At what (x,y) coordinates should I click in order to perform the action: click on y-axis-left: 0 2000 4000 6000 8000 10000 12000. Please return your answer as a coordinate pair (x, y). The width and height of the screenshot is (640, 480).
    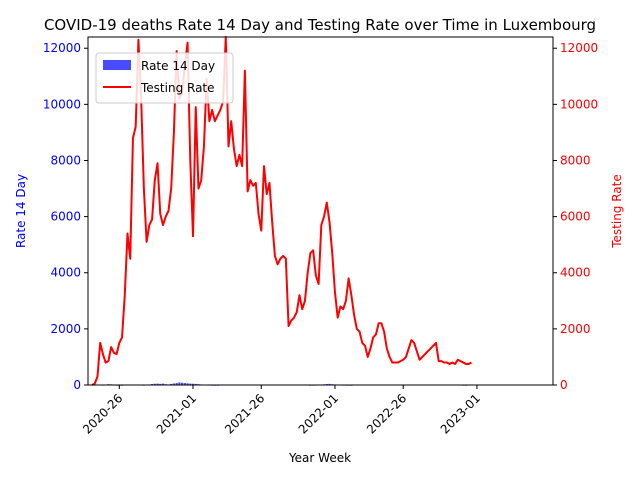
    Looking at the image, I should click on (65, 216).